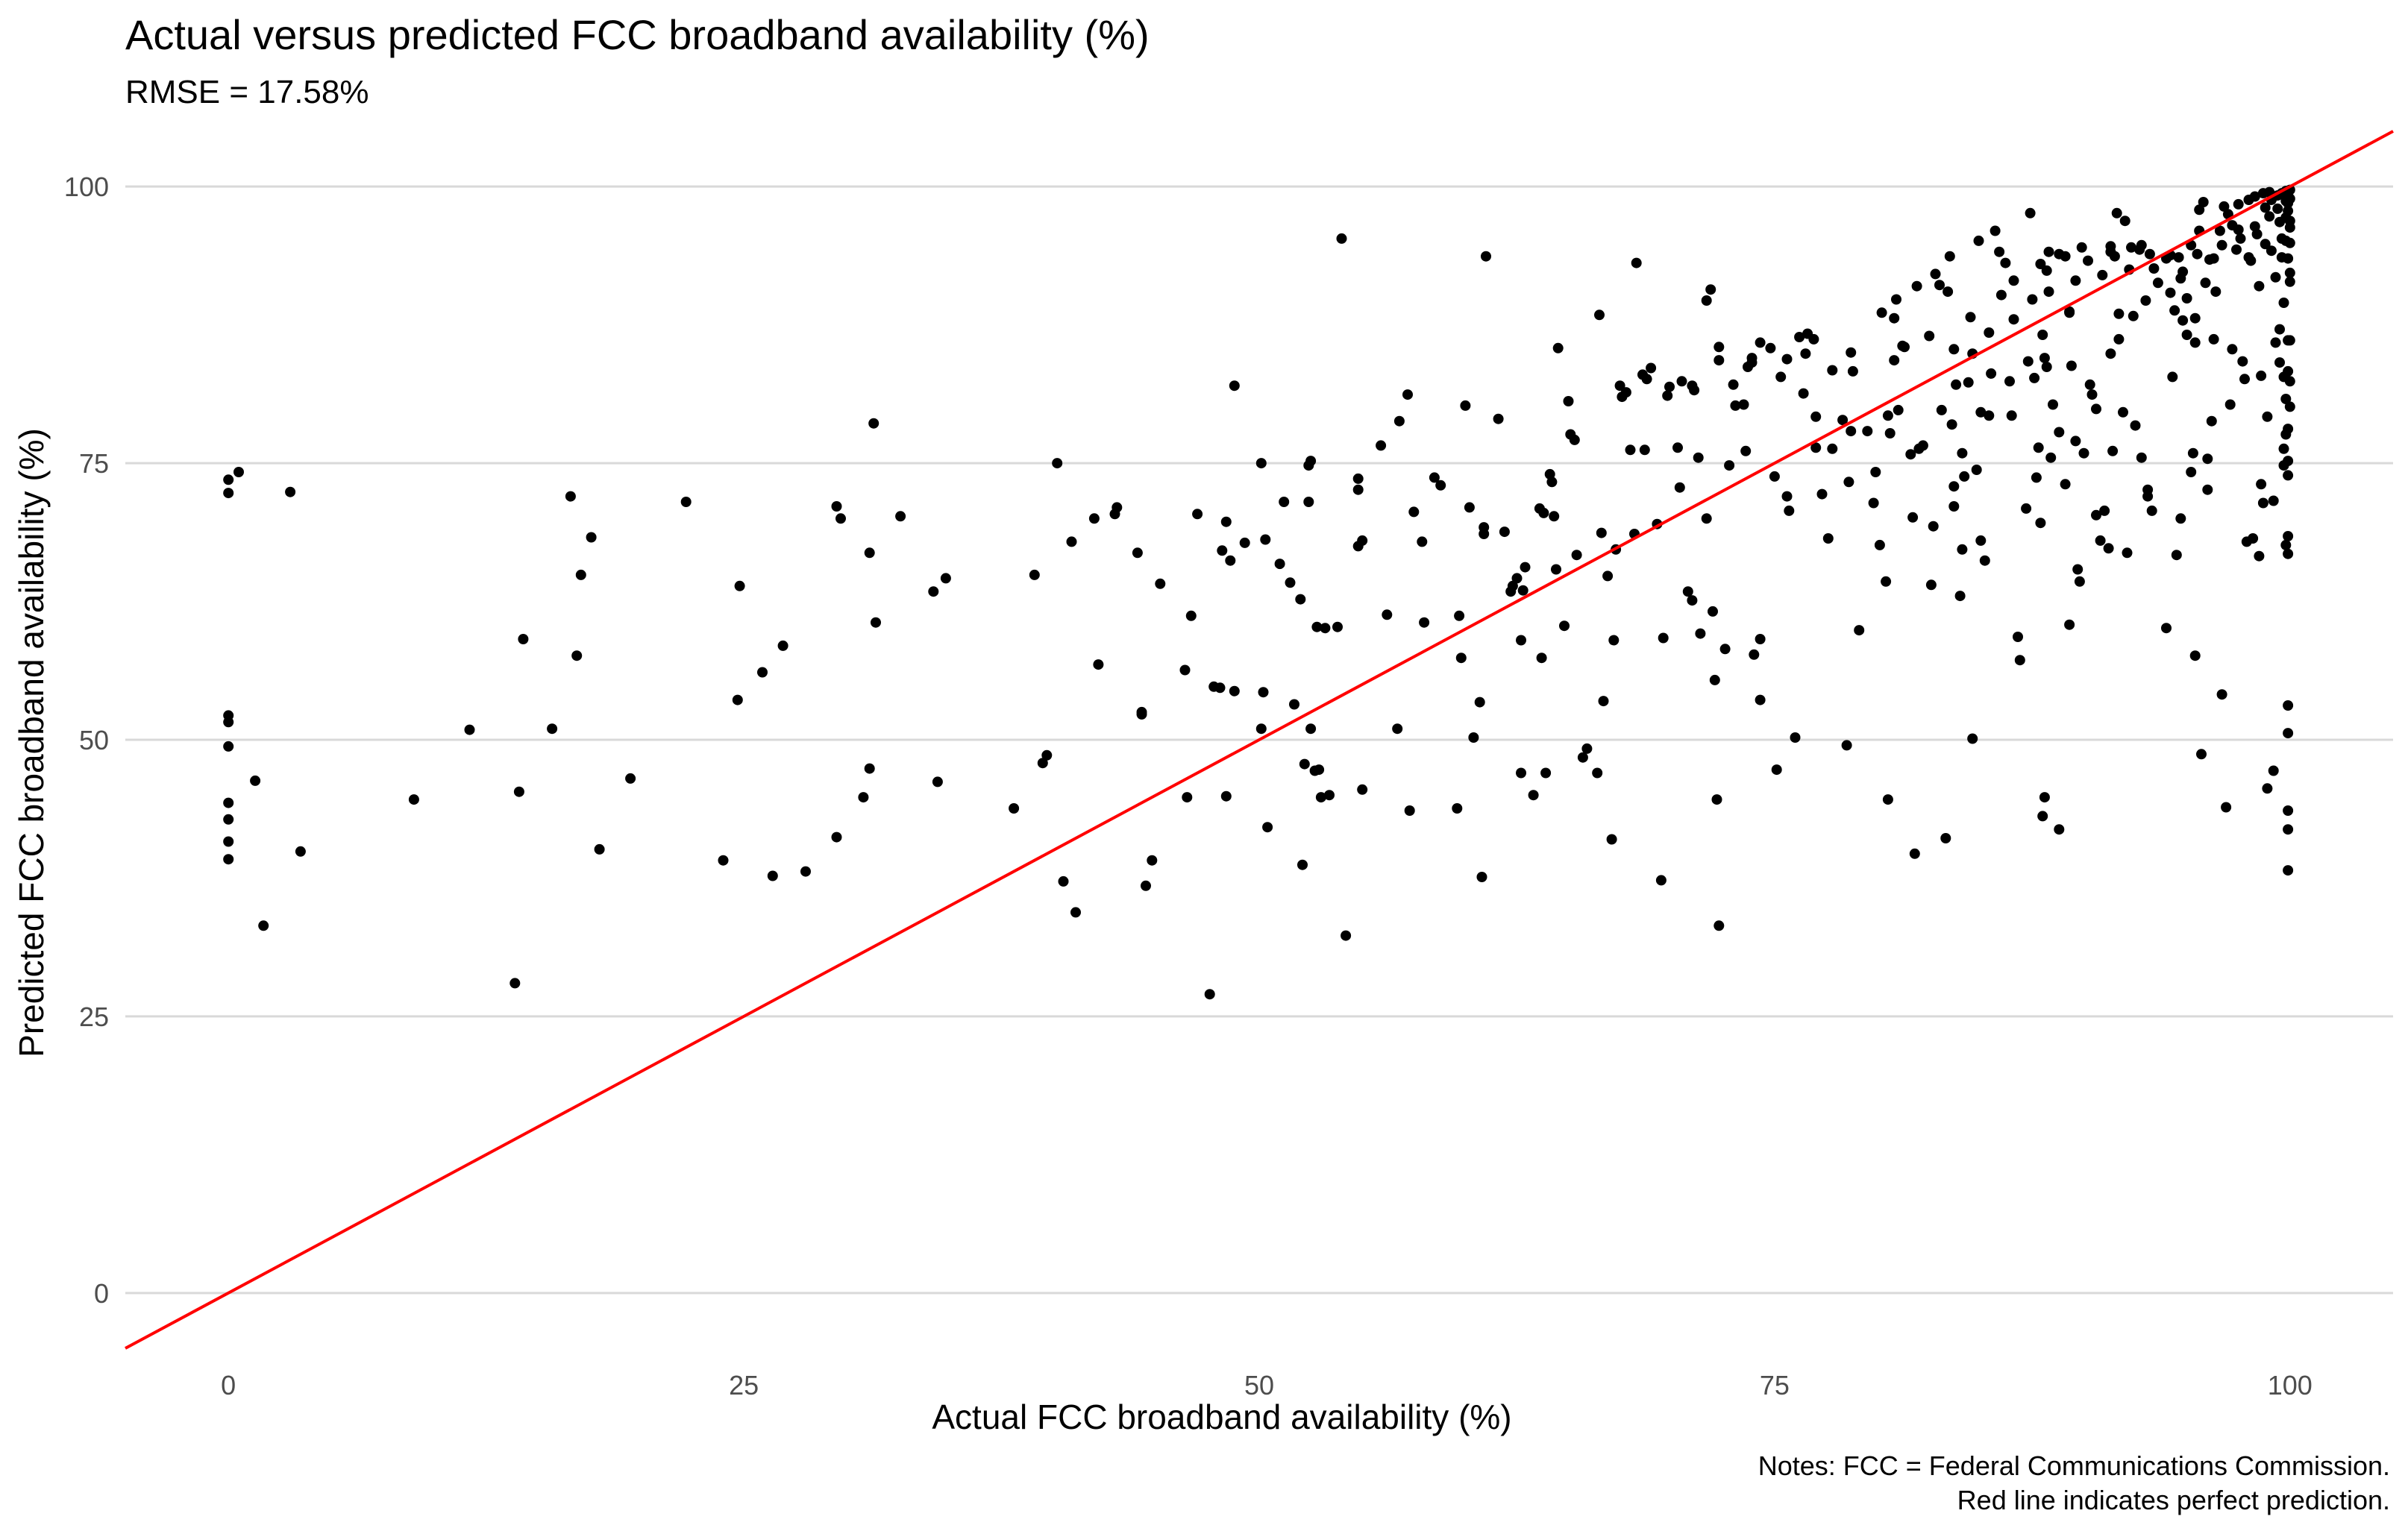 The image size is (2408, 1531). I want to click on x-axis-title: Actual FCC broadband availability (%), so click(1222, 1417).